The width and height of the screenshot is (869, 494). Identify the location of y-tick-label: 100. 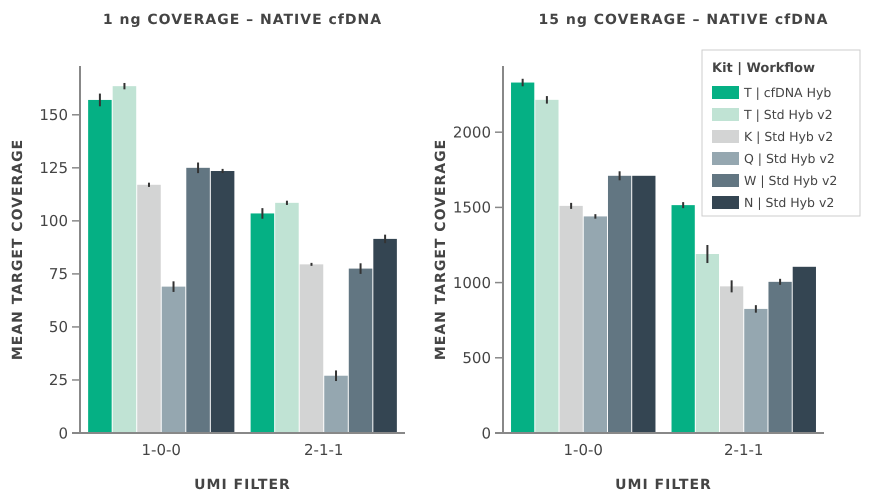
(53, 221).